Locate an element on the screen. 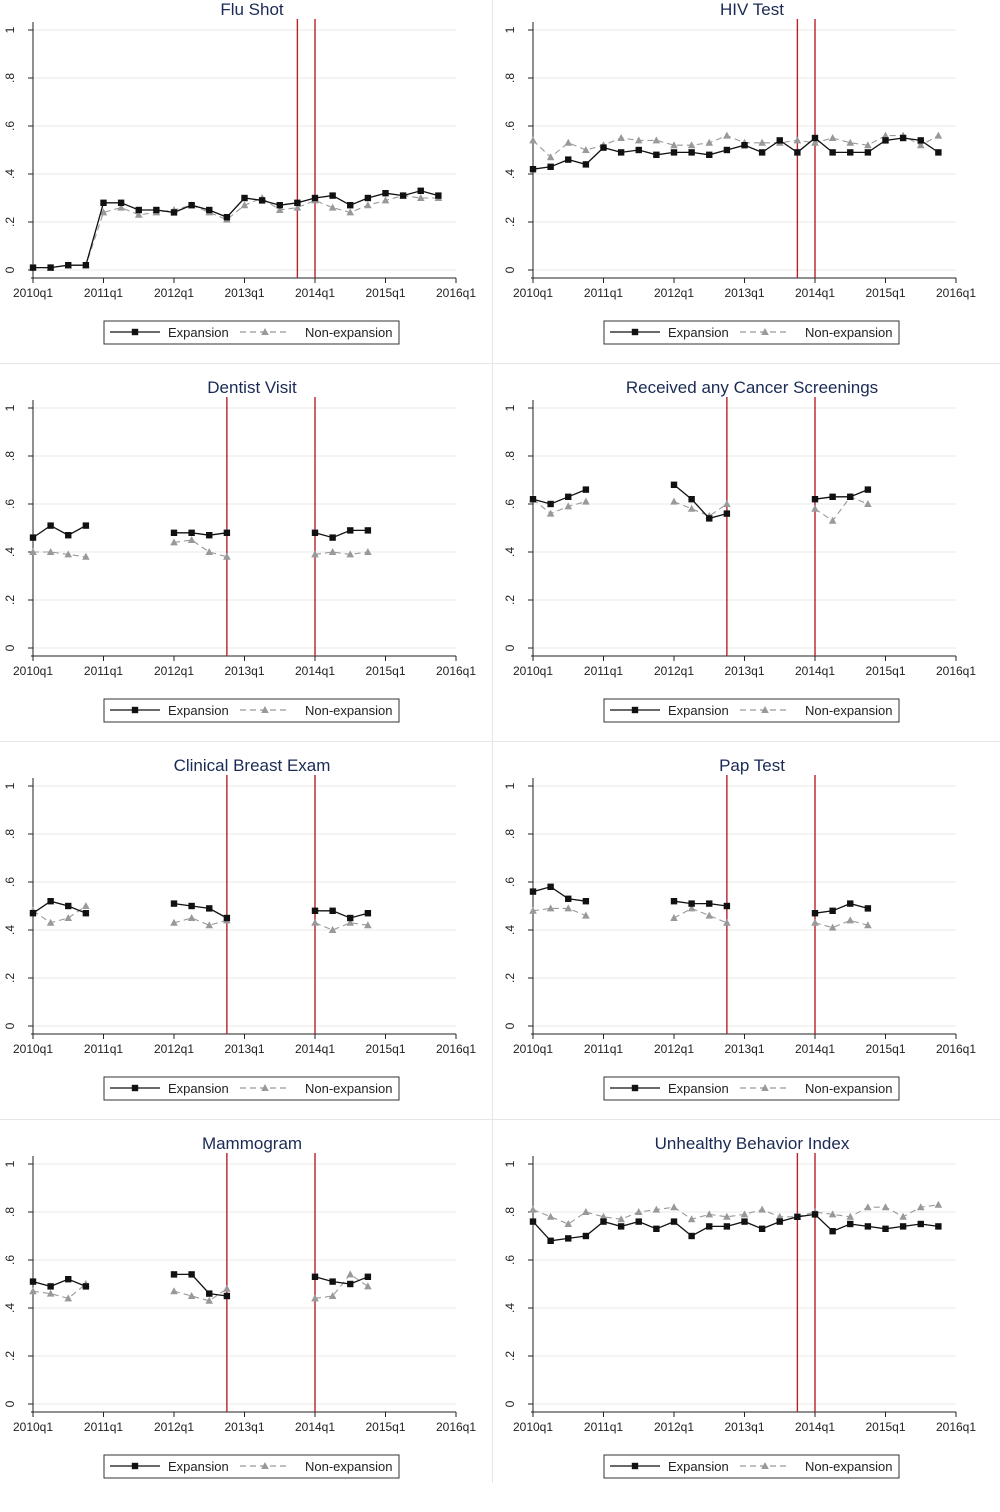 Image resolution: width=1000 pixels, height=1512 pixels. y-tick-label: 0 is located at coordinates (10, 1403).